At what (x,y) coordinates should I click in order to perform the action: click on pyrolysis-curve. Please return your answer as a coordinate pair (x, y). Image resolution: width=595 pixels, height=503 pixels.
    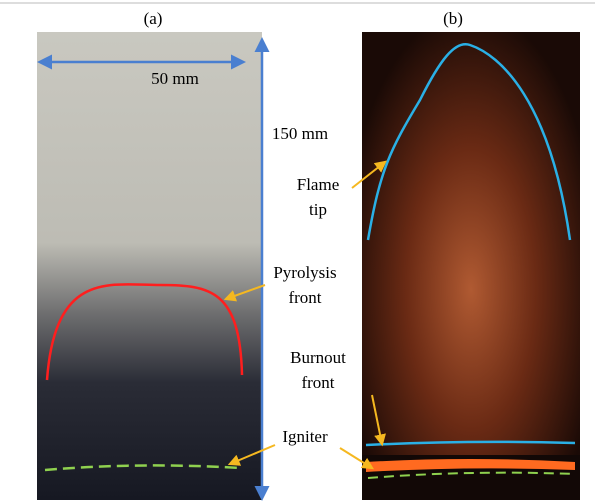
    Looking at the image, I should click on (144, 332).